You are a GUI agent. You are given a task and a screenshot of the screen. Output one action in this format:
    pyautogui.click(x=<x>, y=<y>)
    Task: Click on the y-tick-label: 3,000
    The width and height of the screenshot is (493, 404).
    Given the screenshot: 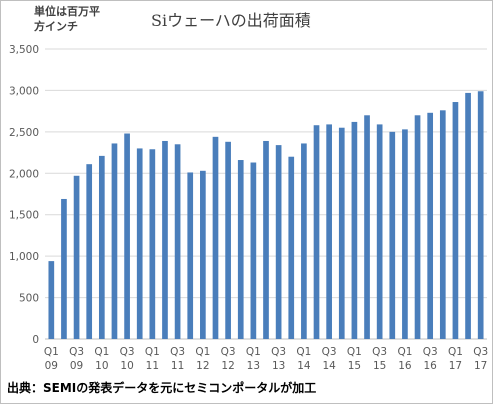 What is the action you would take?
    pyautogui.click(x=24, y=91)
    